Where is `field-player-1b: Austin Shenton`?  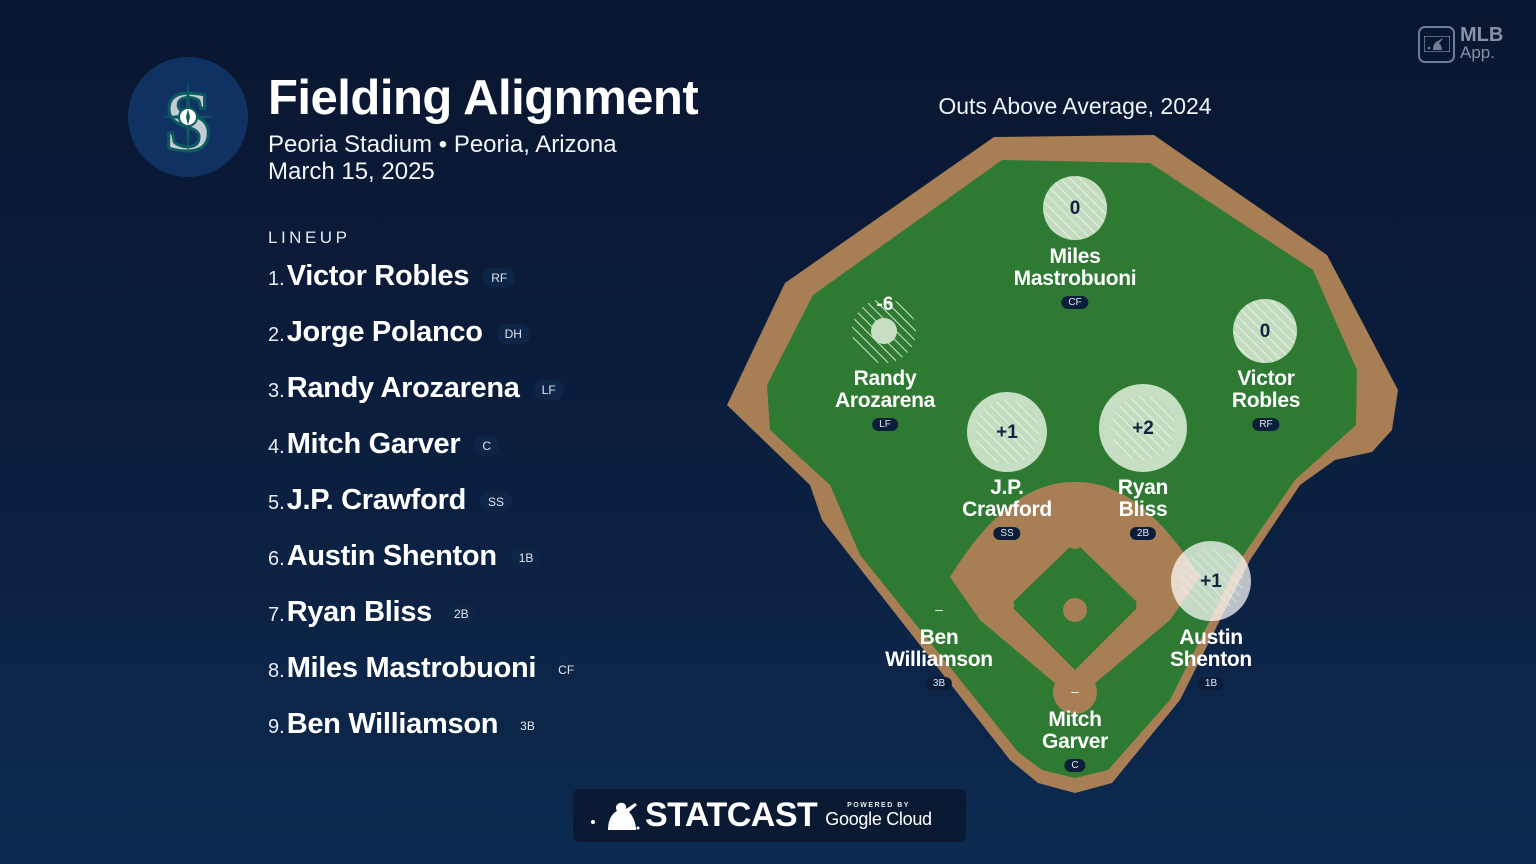 field-player-1b: Austin Shenton is located at coordinates (1211, 648).